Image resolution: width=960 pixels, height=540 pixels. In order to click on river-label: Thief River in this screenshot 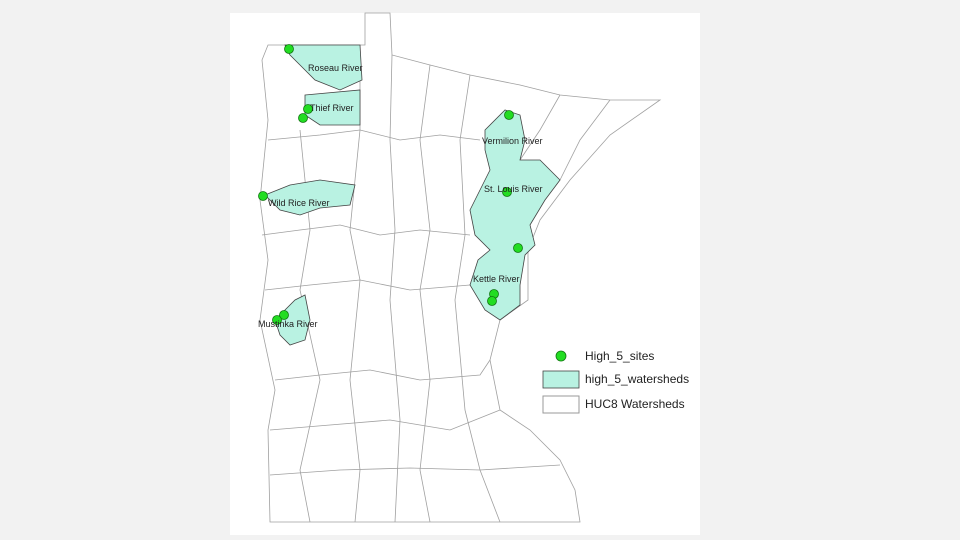, I will do `click(332, 108)`.